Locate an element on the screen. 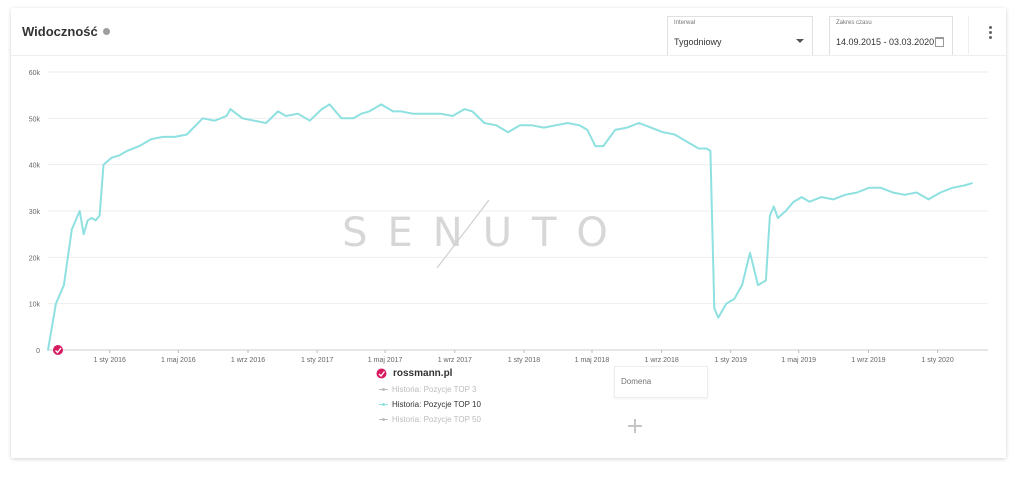 The height and width of the screenshot is (477, 1024). y-tick-label: 10k is located at coordinates (35, 305).